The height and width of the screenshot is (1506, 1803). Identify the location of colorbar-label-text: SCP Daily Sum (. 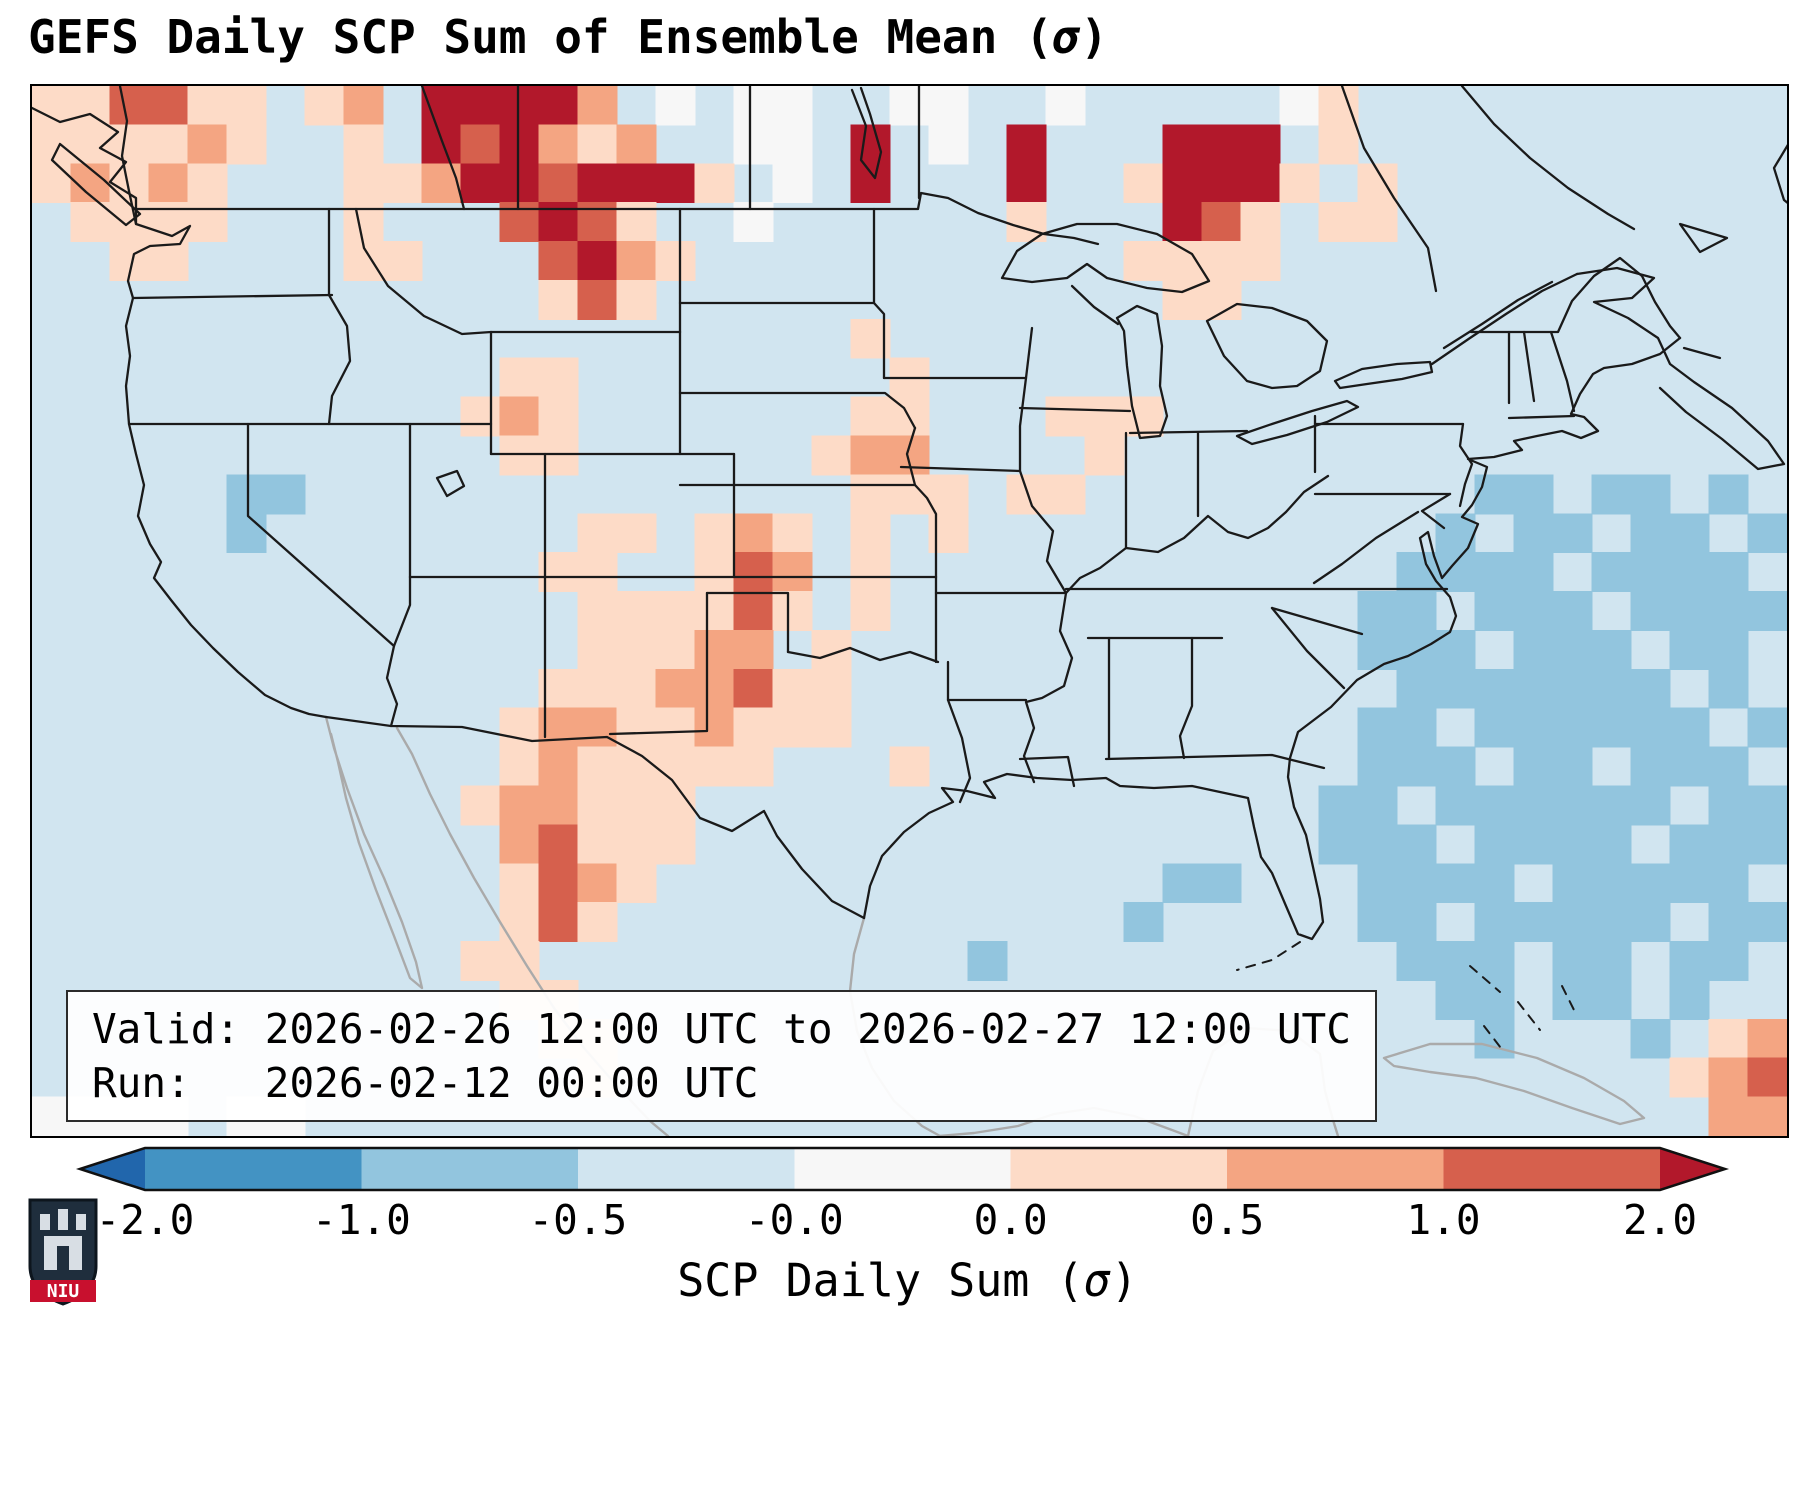
(880, 1280).